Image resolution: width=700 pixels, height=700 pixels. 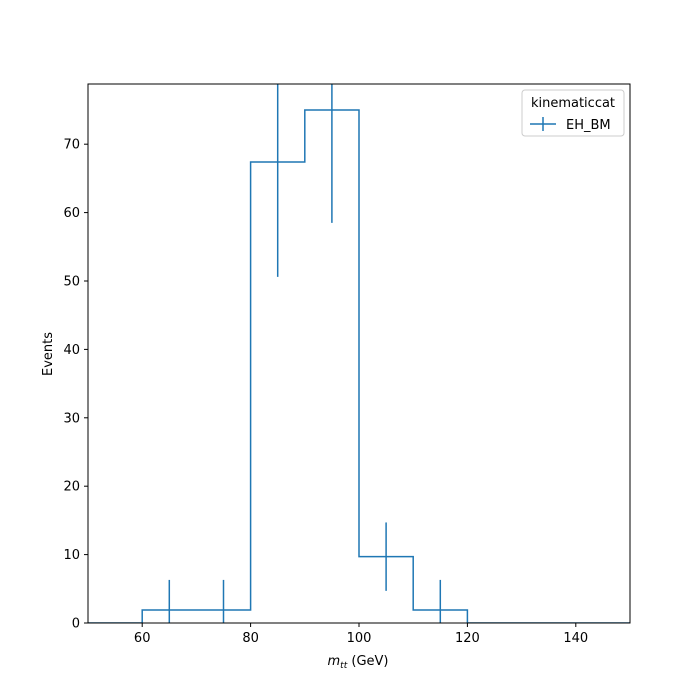 I want to click on x-tick-label: 140, so click(x=575, y=638).